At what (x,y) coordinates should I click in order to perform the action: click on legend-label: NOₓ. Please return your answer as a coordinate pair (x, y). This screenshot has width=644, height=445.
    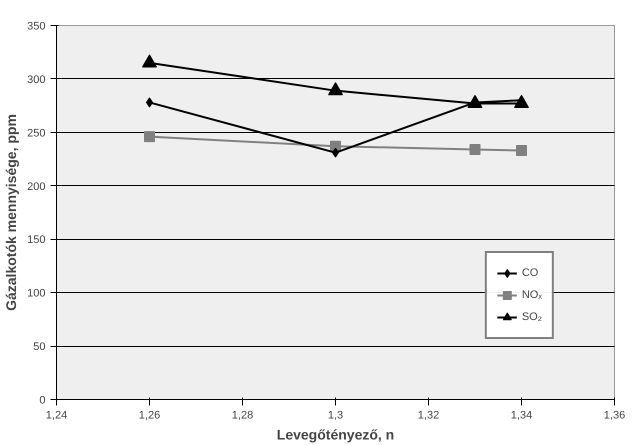
    Looking at the image, I should click on (532, 295).